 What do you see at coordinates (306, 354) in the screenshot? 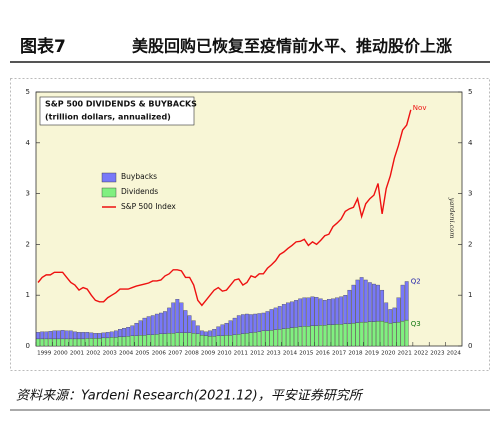
I see `x-tick-label: 2015` at bounding box center [306, 354].